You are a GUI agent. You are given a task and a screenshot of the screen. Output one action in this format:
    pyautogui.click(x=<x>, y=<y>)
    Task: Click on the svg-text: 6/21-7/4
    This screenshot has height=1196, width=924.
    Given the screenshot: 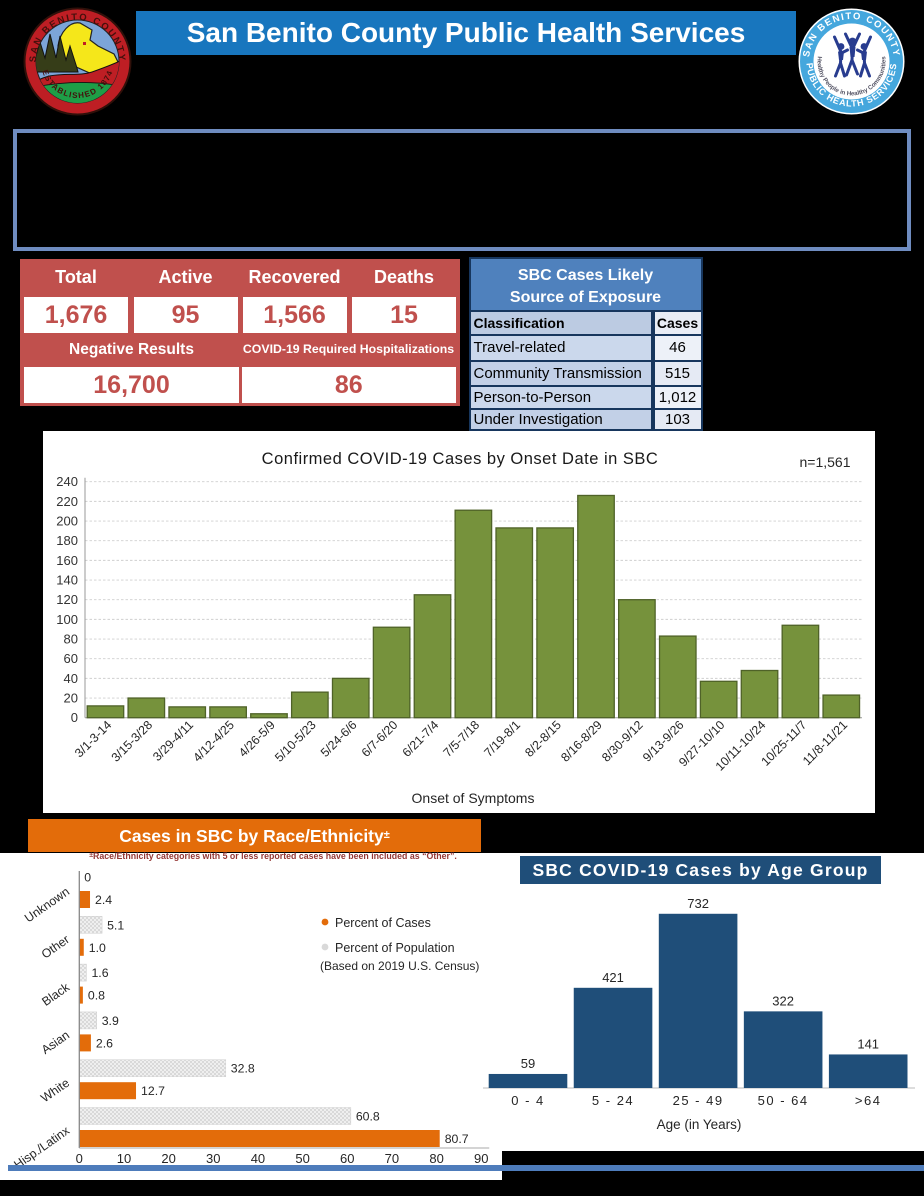 What is the action you would take?
    pyautogui.click(x=421, y=739)
    